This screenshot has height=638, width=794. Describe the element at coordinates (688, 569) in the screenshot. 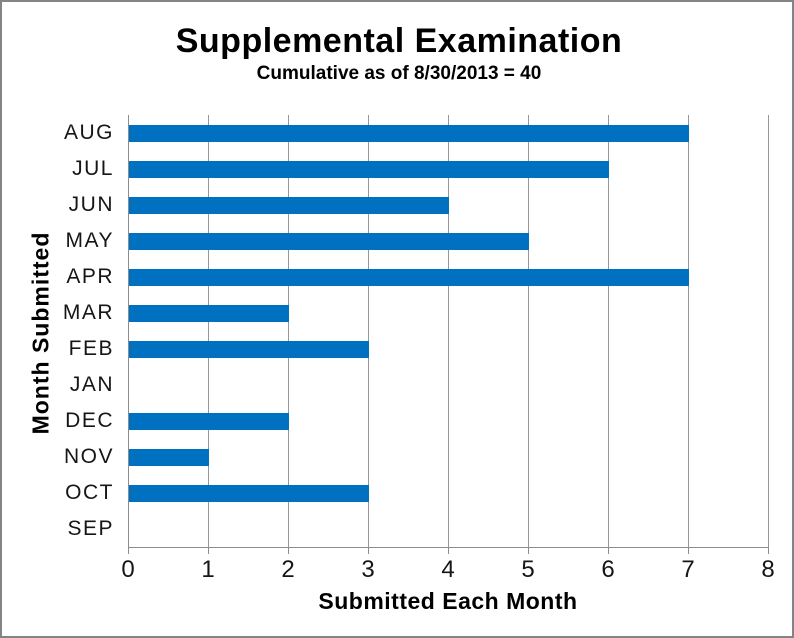

I see `x-tick-label-7: 7` at that location.